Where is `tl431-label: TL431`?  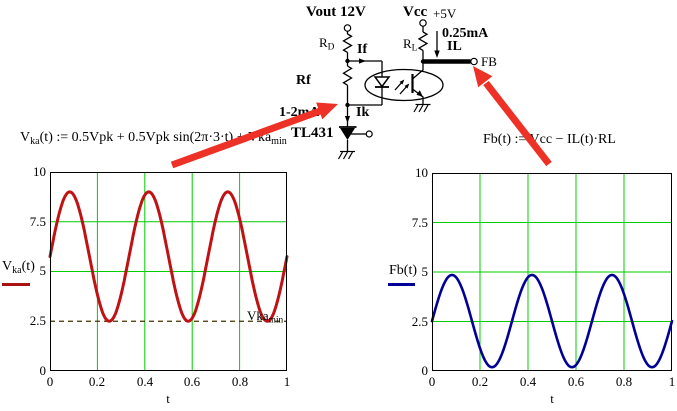 tl431-label: TL431 is located at coordinates (312, 133).